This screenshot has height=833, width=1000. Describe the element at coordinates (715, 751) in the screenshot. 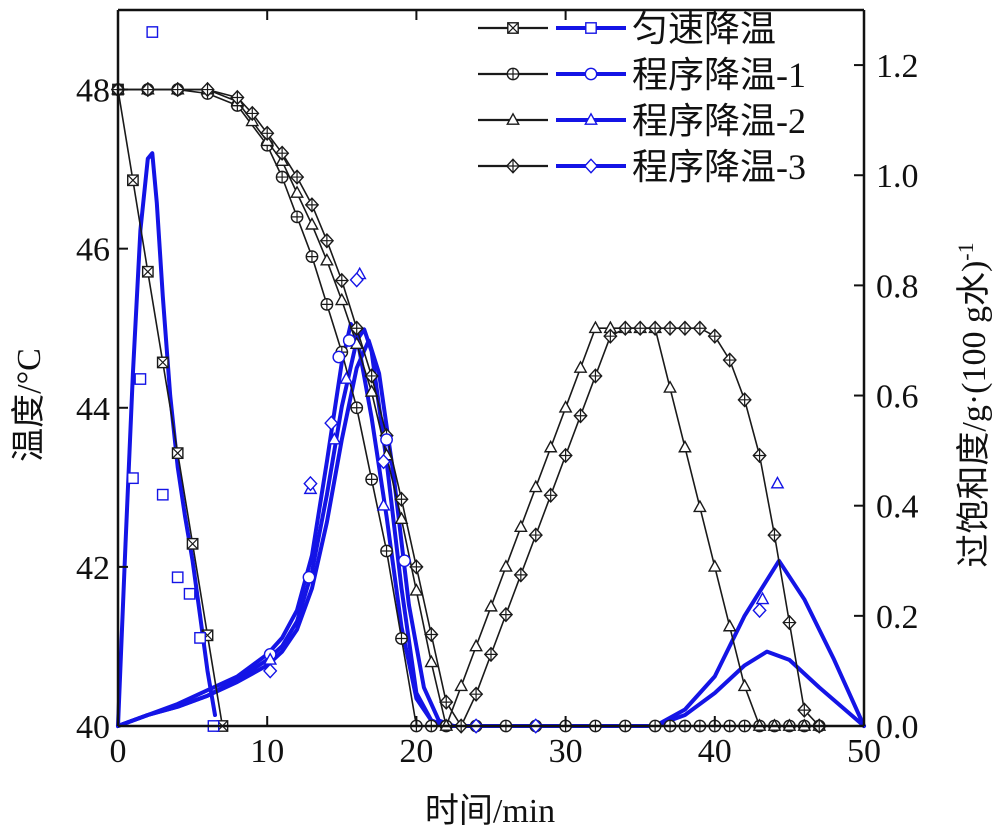

I see `x-tick-label: 40` at that location.